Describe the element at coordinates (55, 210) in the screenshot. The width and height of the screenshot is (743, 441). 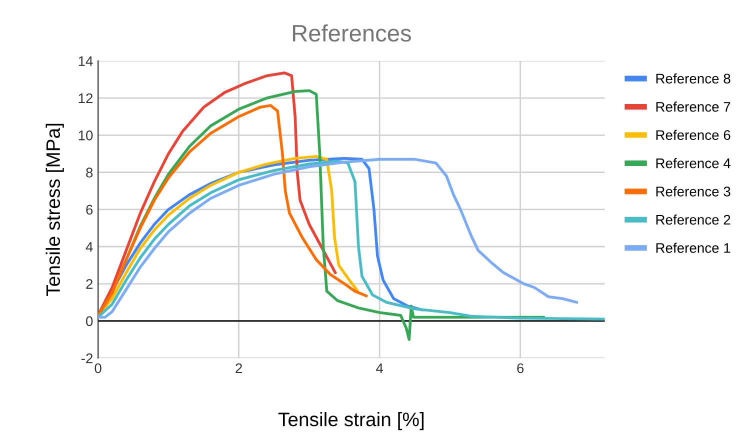
I see `y-axis-title: Tensile stress [MPa]` at that location.